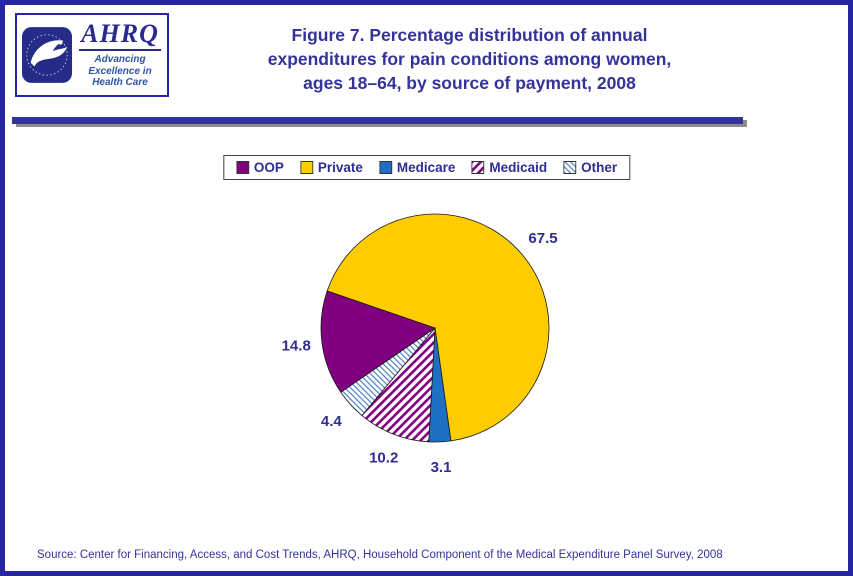 This screenshot has height=576, width=853. What do you see at coordinates (332, 421) in the screenshot?
I see `value-label-other: 4.4` at bounding box center [332, 421].